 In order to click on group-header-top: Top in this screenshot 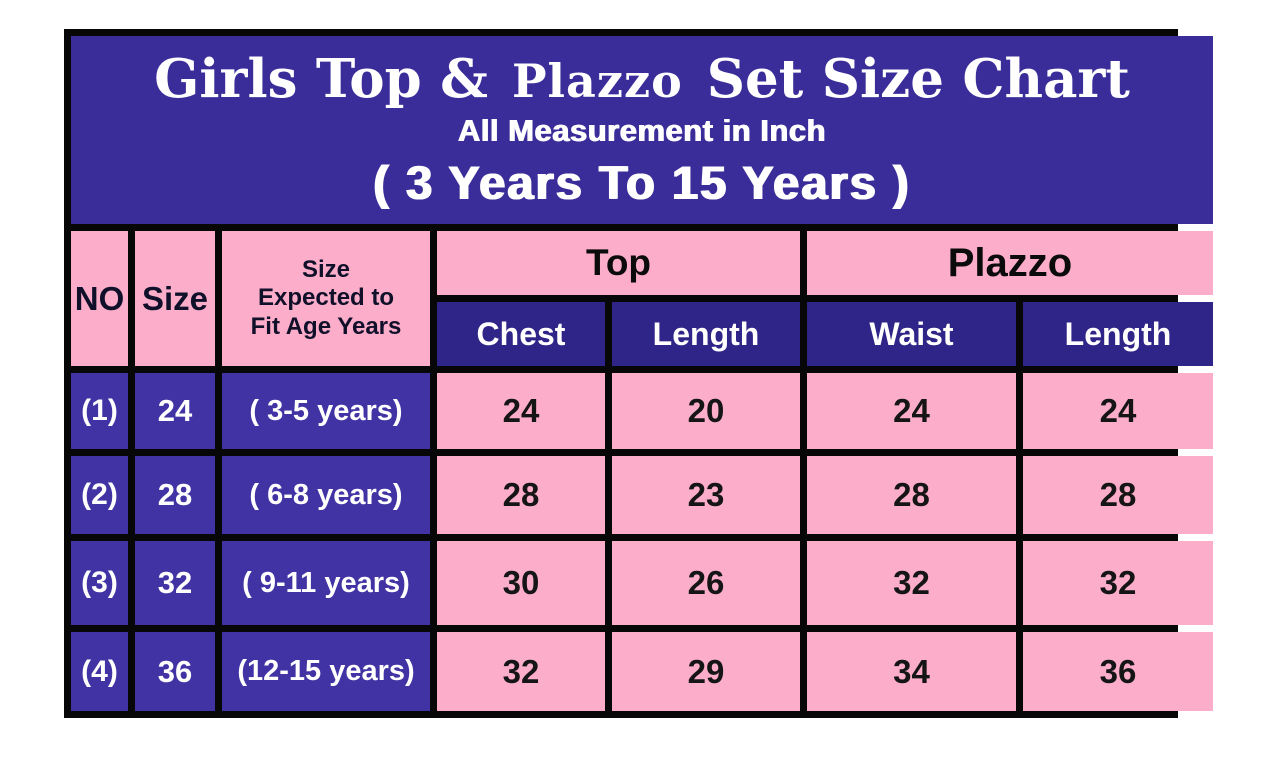, I will do `click(618, 263)`.